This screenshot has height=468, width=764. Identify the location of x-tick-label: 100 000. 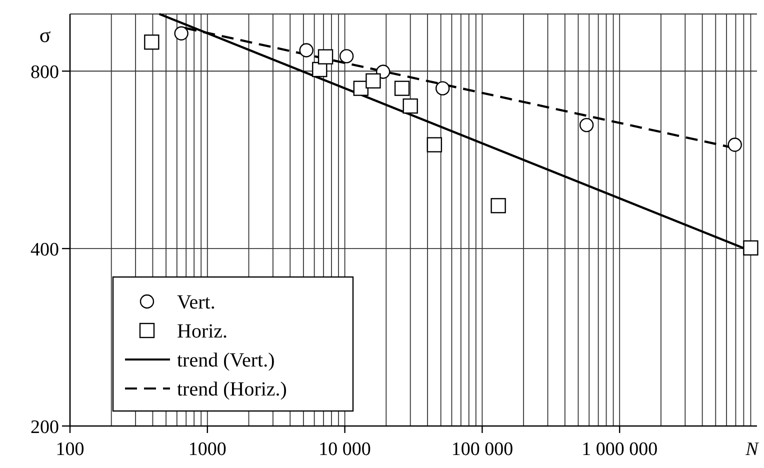
(482, 449).